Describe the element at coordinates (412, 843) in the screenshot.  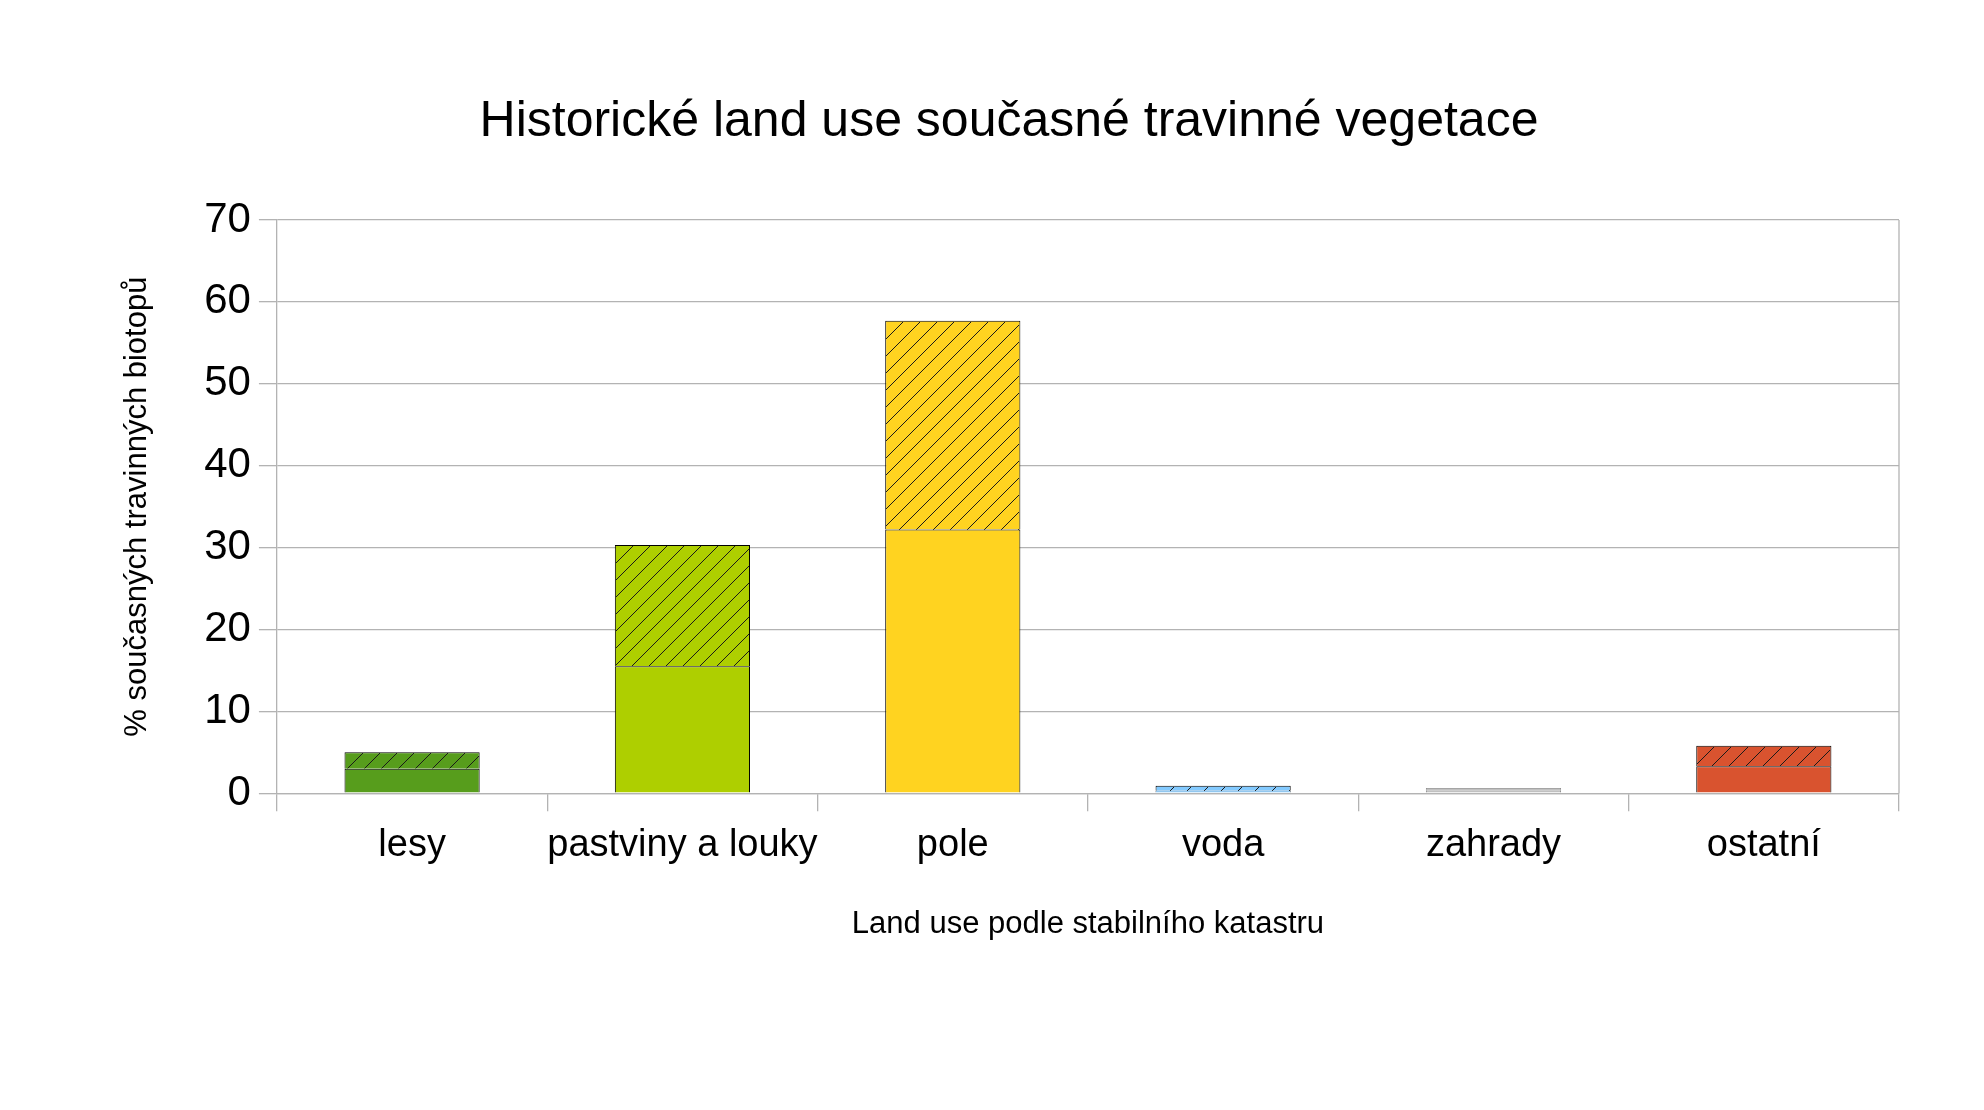
I see `x-tick-label: lesy` at that location.